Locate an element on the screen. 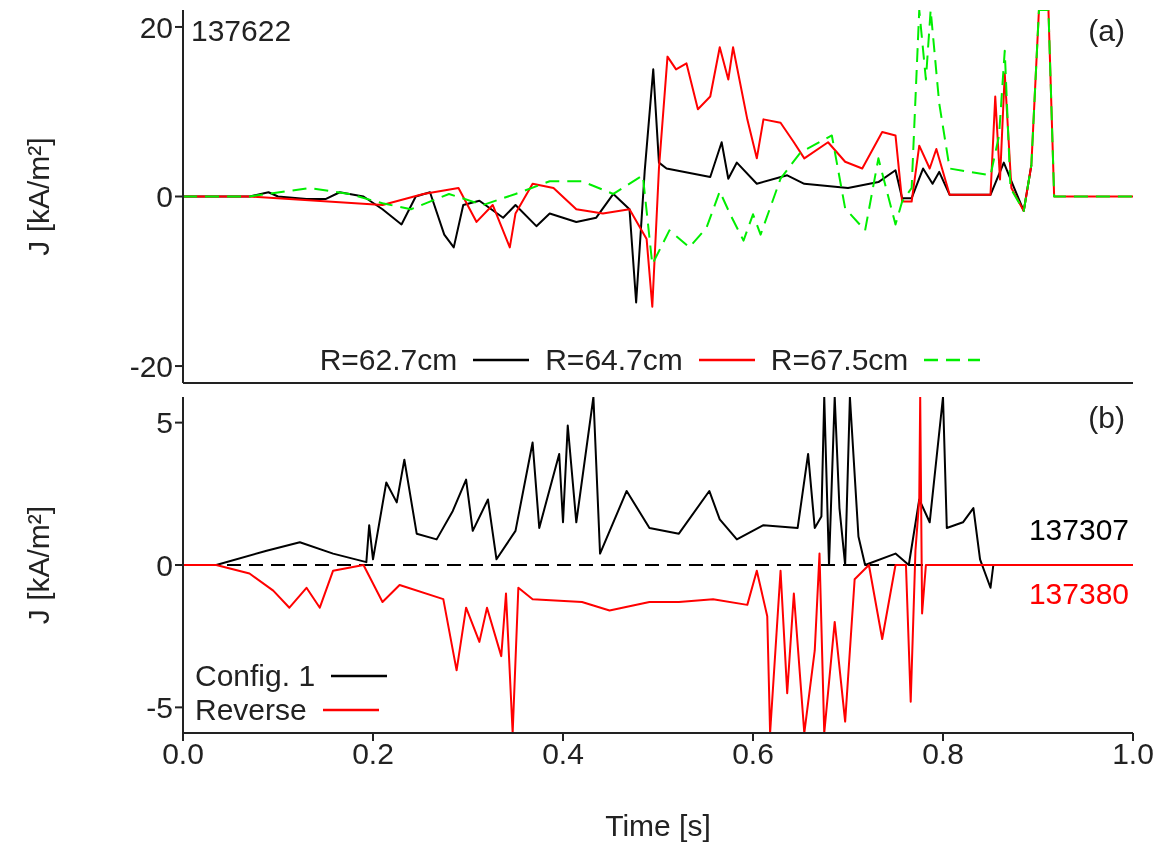 Image resolution: width=1171 pixels, height=859 pixels. x-tick-label: 1.0 is located at coordinates (1133, 754).